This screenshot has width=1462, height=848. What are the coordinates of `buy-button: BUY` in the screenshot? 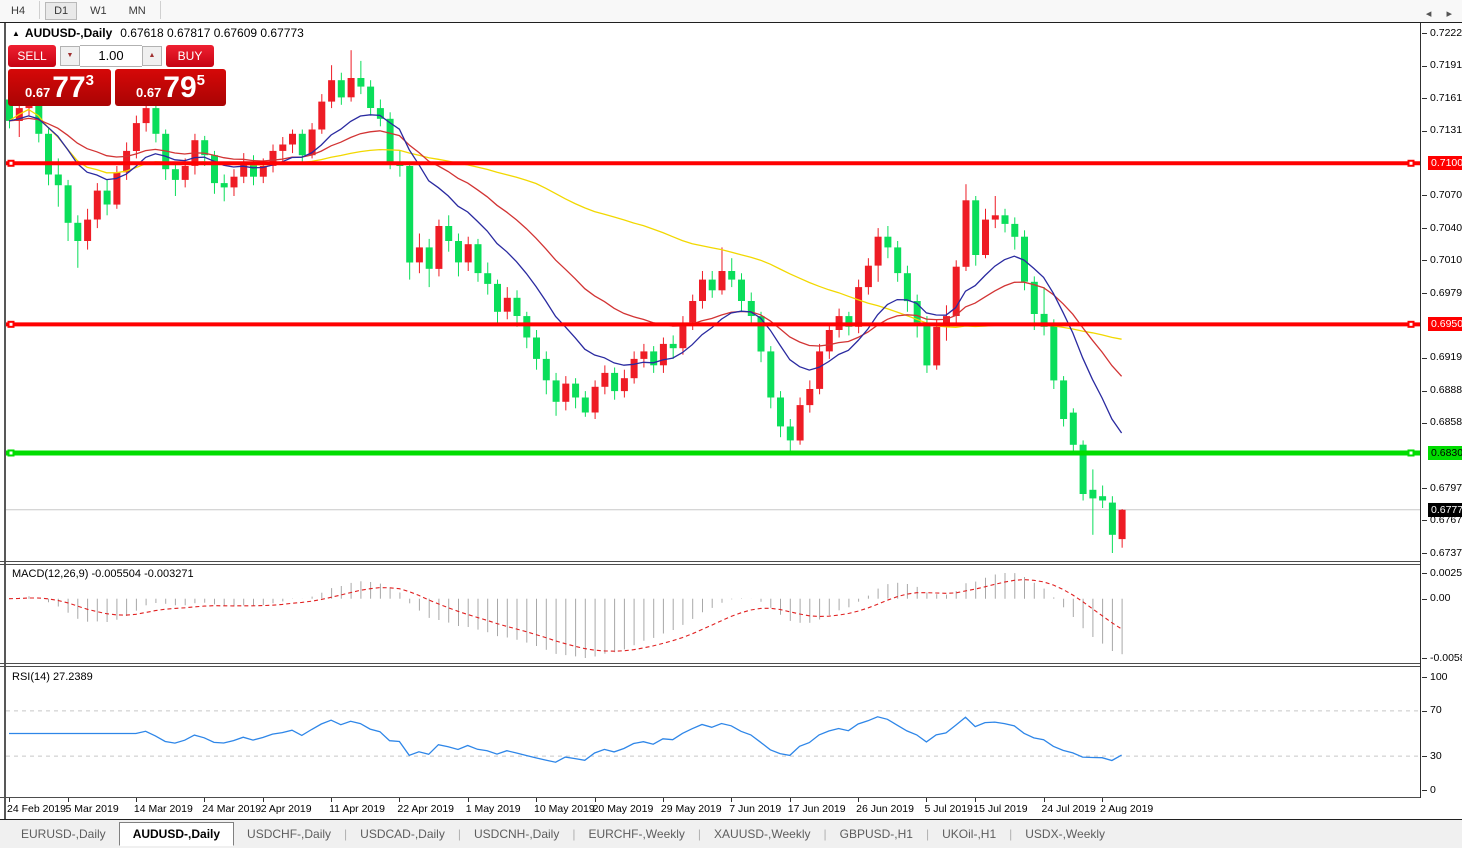 It's located at (190, 55).